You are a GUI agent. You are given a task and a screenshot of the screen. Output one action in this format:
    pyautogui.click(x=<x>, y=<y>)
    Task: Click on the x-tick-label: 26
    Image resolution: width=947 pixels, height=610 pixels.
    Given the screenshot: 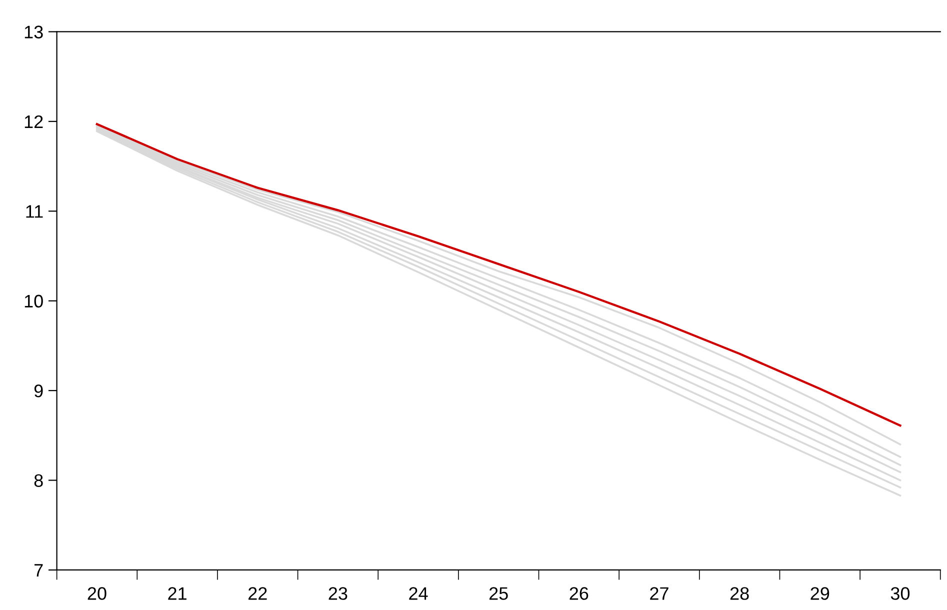 What is the action you would take?
    pyautogui.click(x=579, y=593)
    